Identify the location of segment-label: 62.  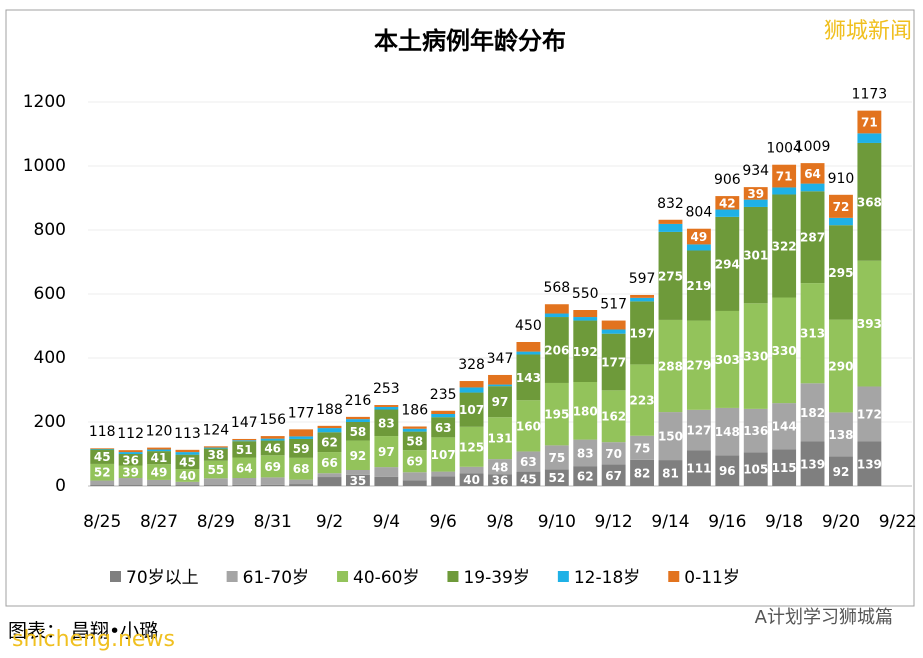
(585, 477).